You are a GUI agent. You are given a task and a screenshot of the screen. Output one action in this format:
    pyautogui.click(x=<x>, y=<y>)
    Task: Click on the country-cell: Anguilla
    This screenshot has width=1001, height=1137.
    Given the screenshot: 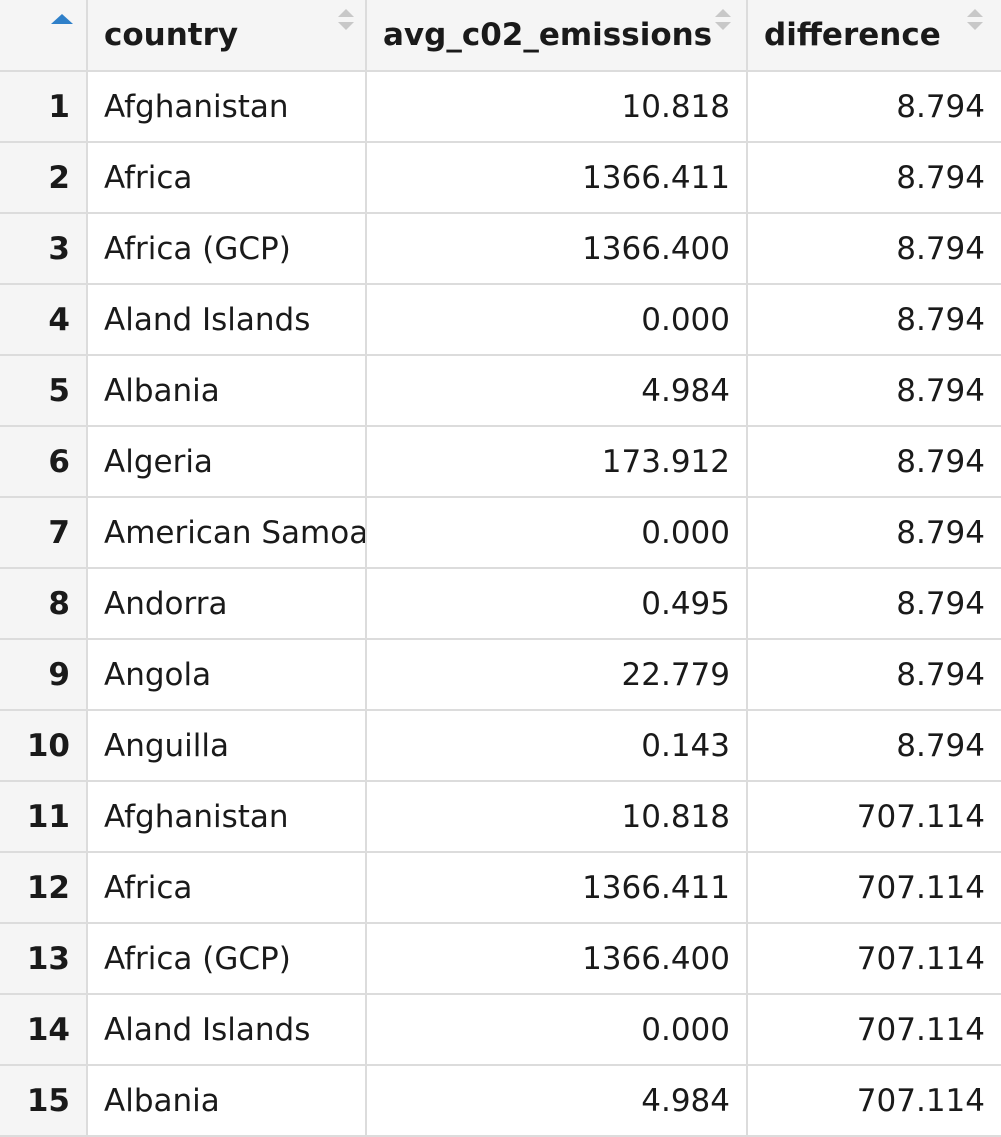 What is the action you would take?
    pyautogui.click(x=227, y=746)
    